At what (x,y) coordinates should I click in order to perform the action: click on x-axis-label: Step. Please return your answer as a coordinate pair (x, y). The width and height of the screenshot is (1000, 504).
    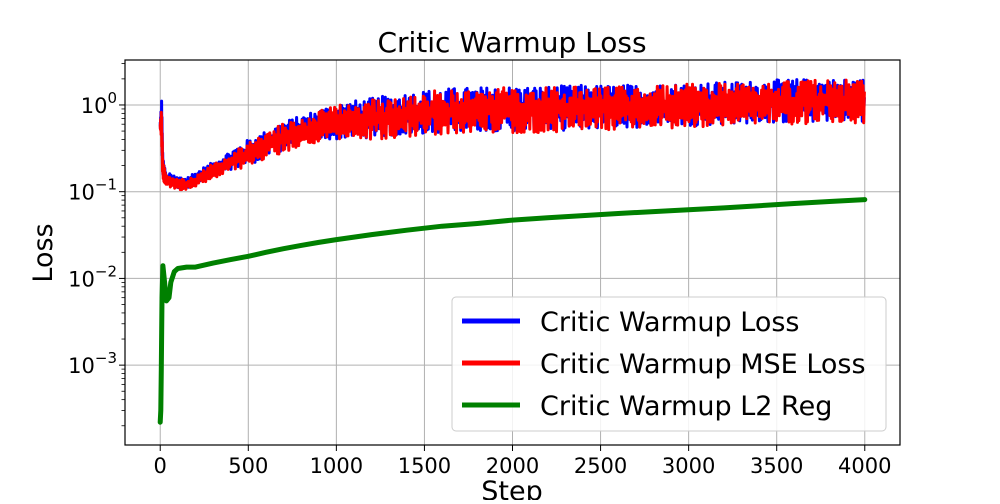
    Looking at the image, I should click on (511, 488).